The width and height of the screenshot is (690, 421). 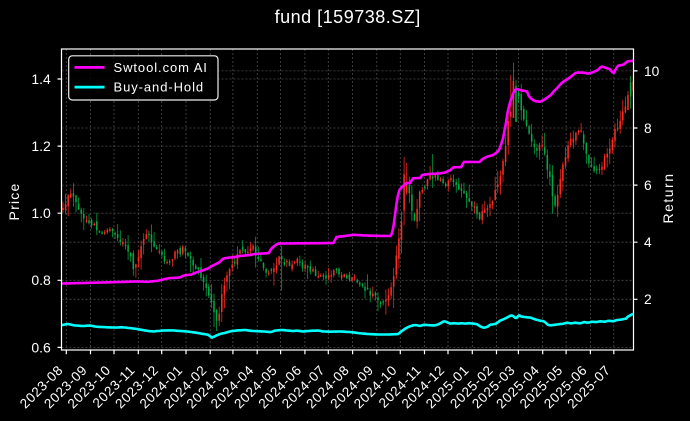 What do you see at coordinates (159, 87) in the screenshot?
I see `svg-text: Buy-and-Hold` at bounding box center [159, 87].